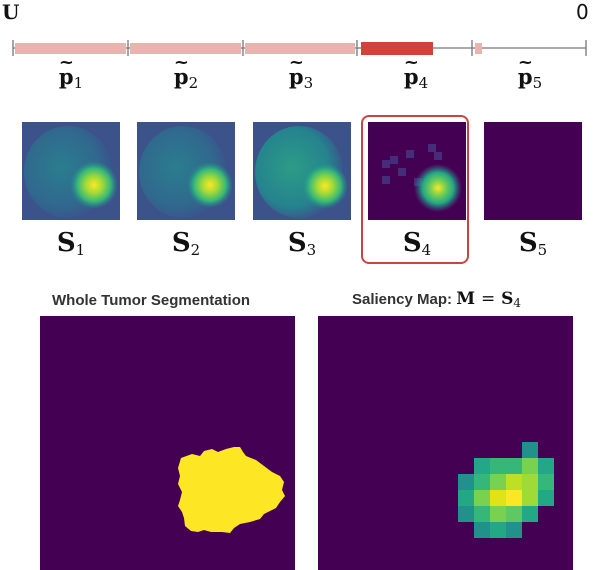 The width and height of the screenshot is (594, 570). Describe the element at coordinates (530, 72) in the screenshot. I see `partition-label-5: ~ p5` at that location.